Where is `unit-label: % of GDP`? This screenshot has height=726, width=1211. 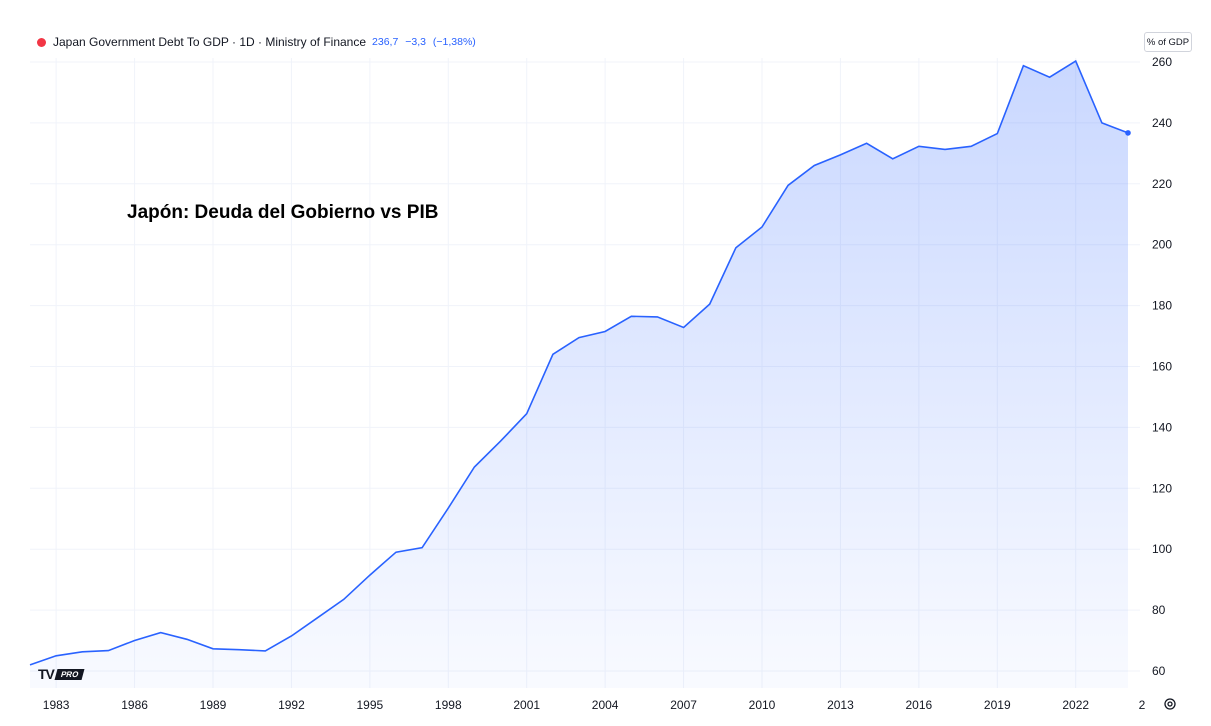
unit-label: % of GDP is located at coordinates (1168, 42).